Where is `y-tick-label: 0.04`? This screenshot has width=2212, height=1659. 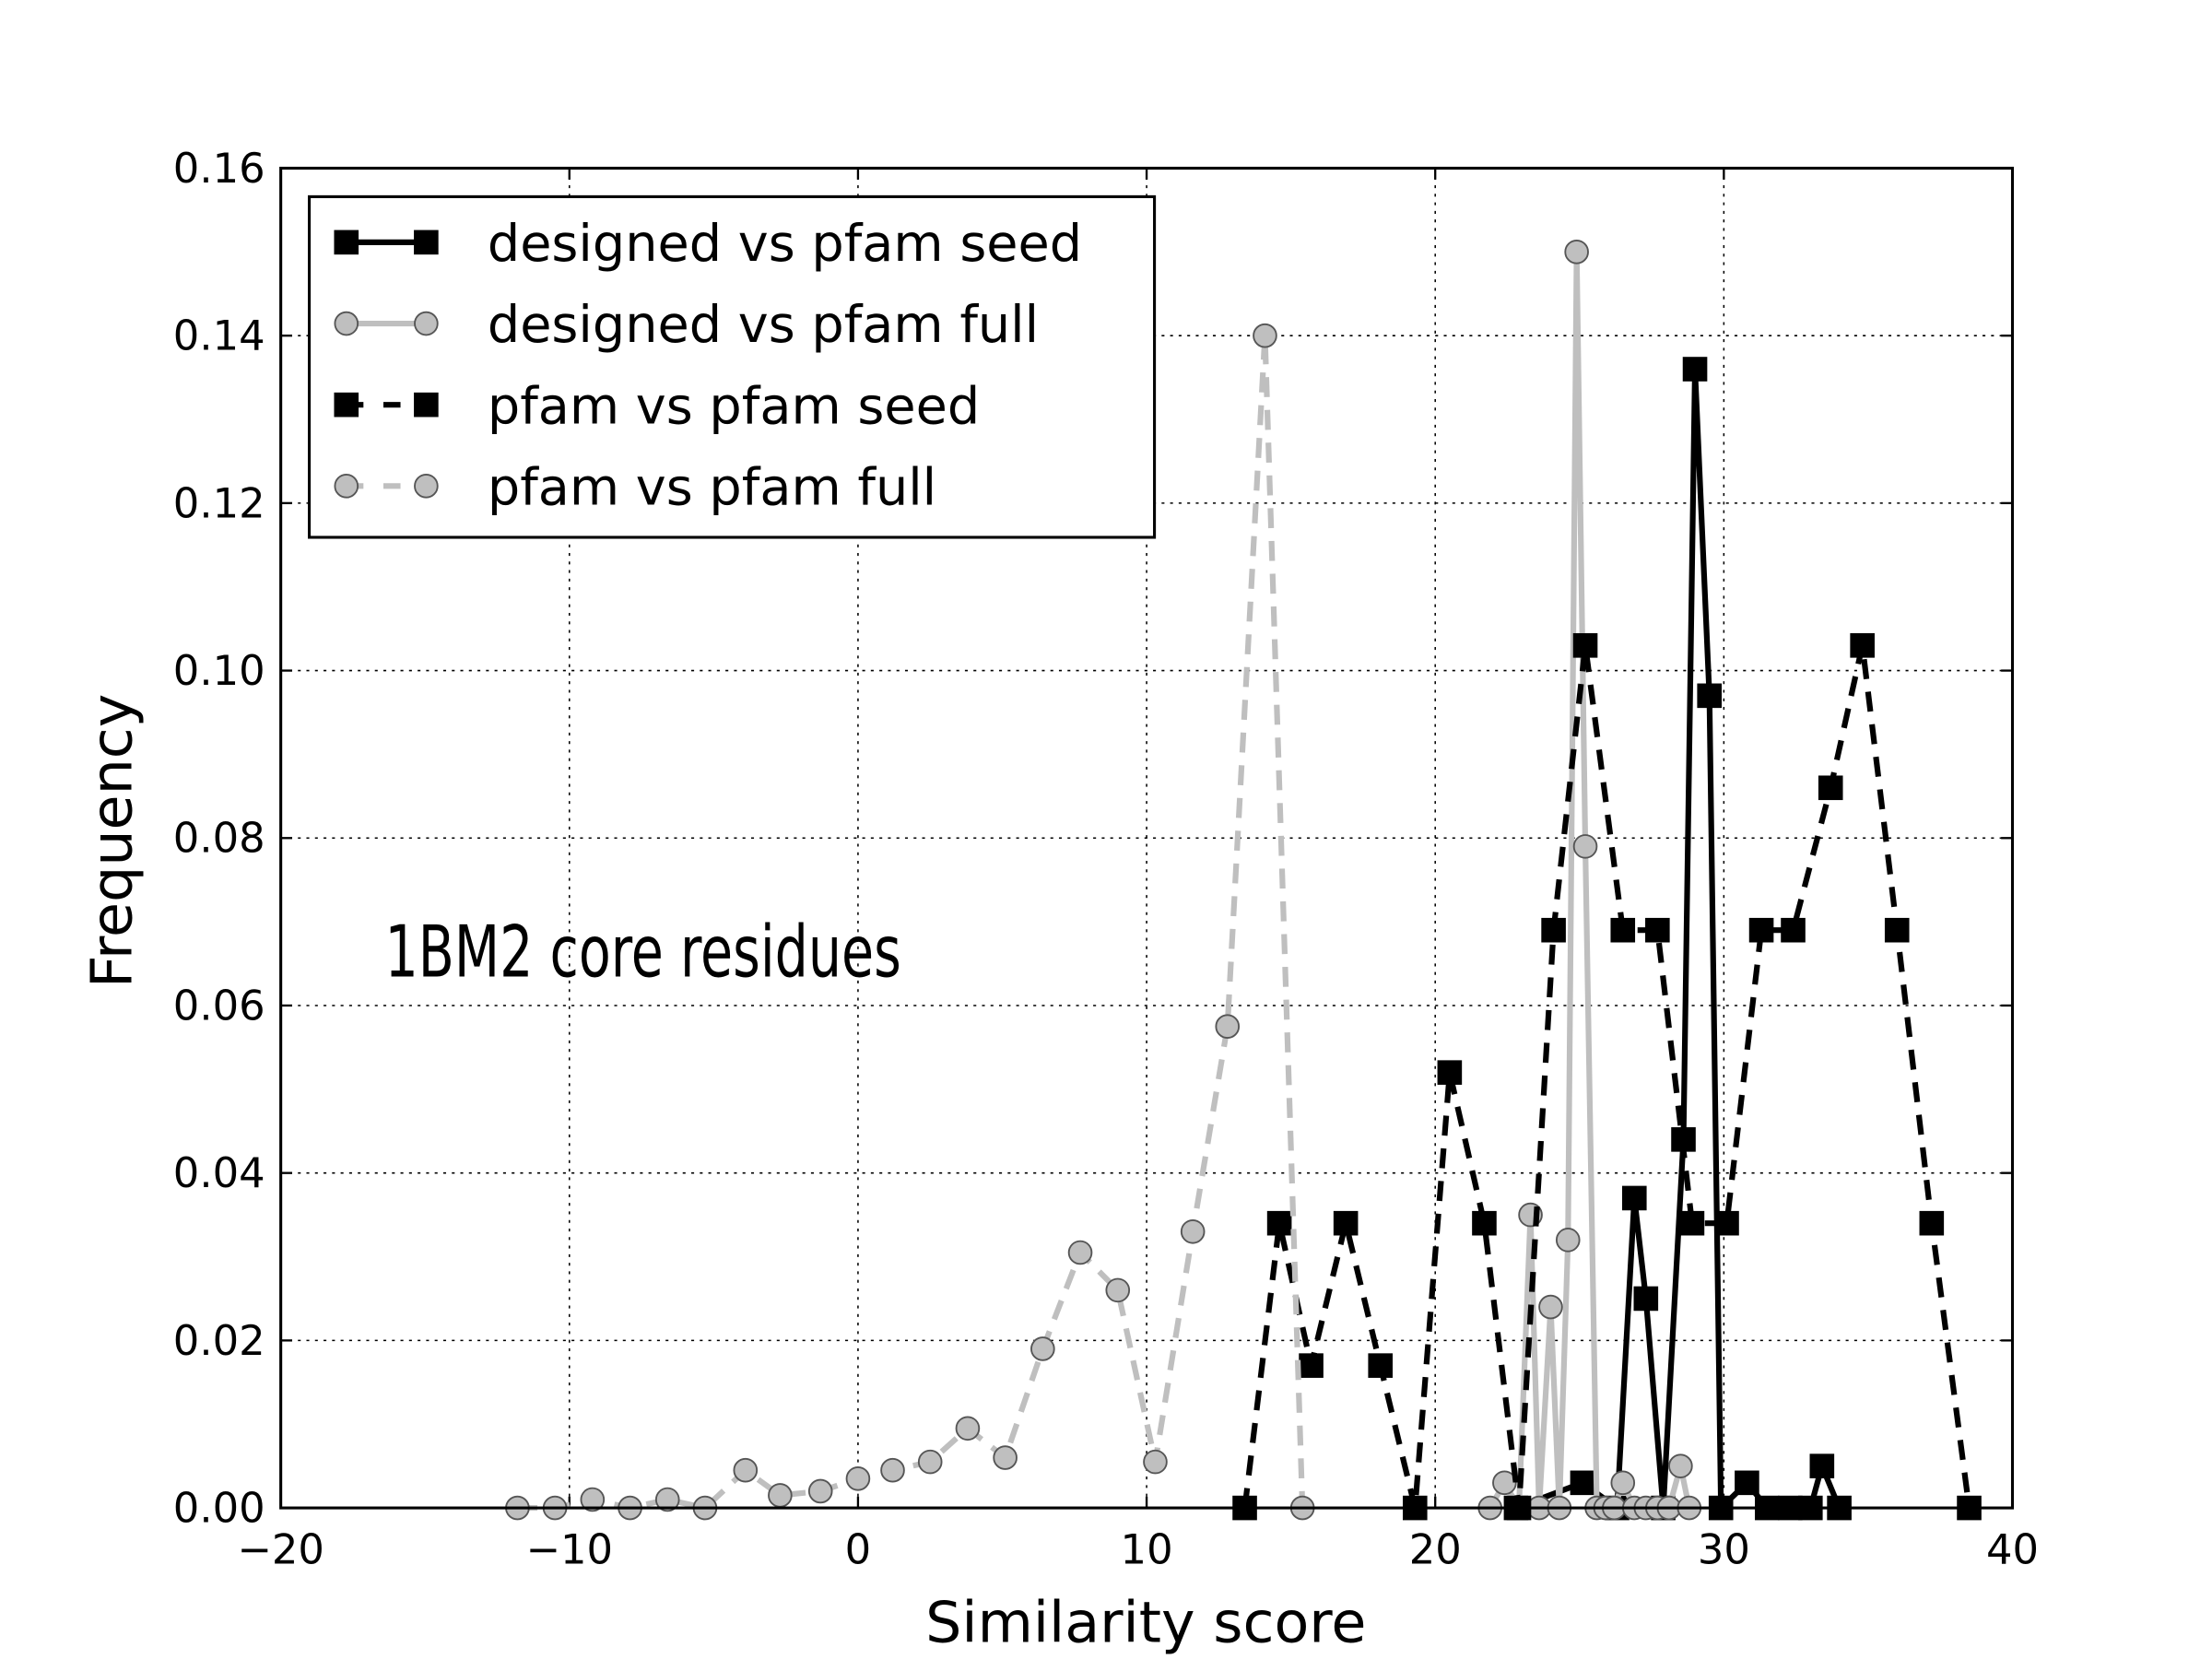
y-tick-label: 0.04 is located at coordinates (219, 1172).